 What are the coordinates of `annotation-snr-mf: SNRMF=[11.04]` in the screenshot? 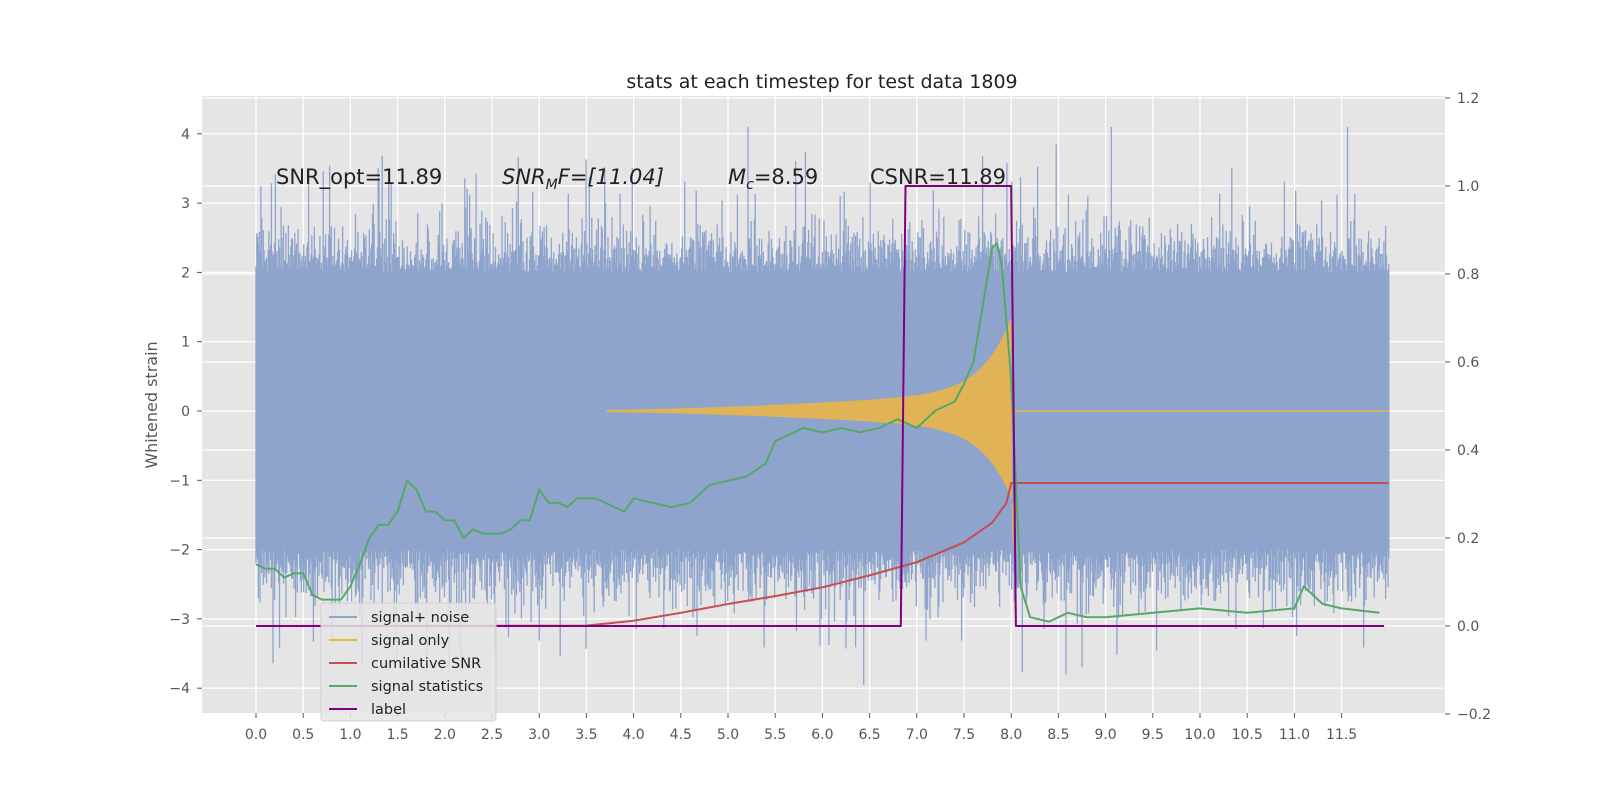 It's located at (583, 179).